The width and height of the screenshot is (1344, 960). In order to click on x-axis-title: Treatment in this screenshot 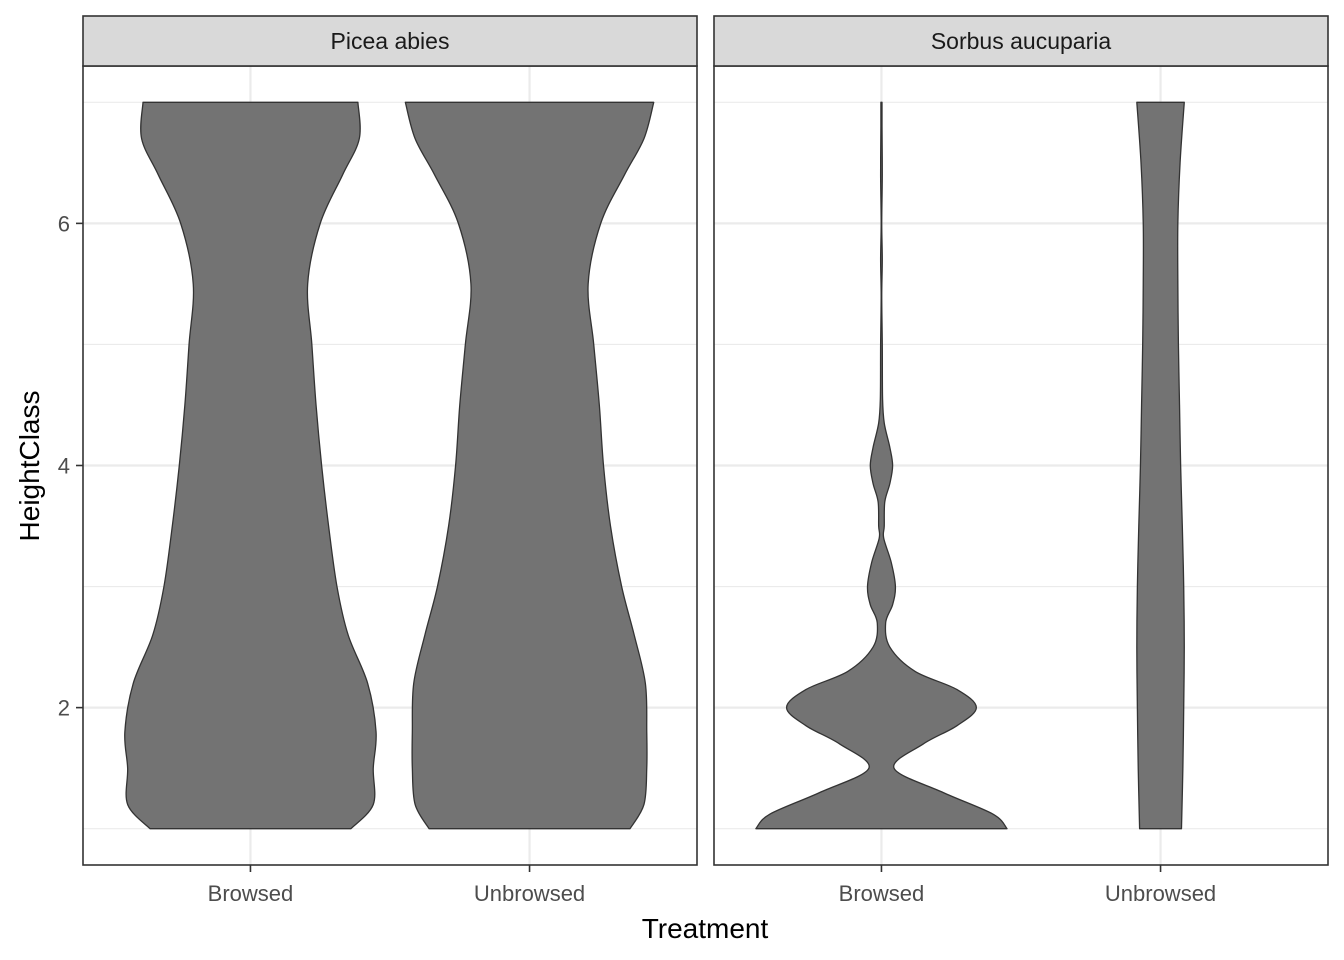, I will do `click(705, 928)`.